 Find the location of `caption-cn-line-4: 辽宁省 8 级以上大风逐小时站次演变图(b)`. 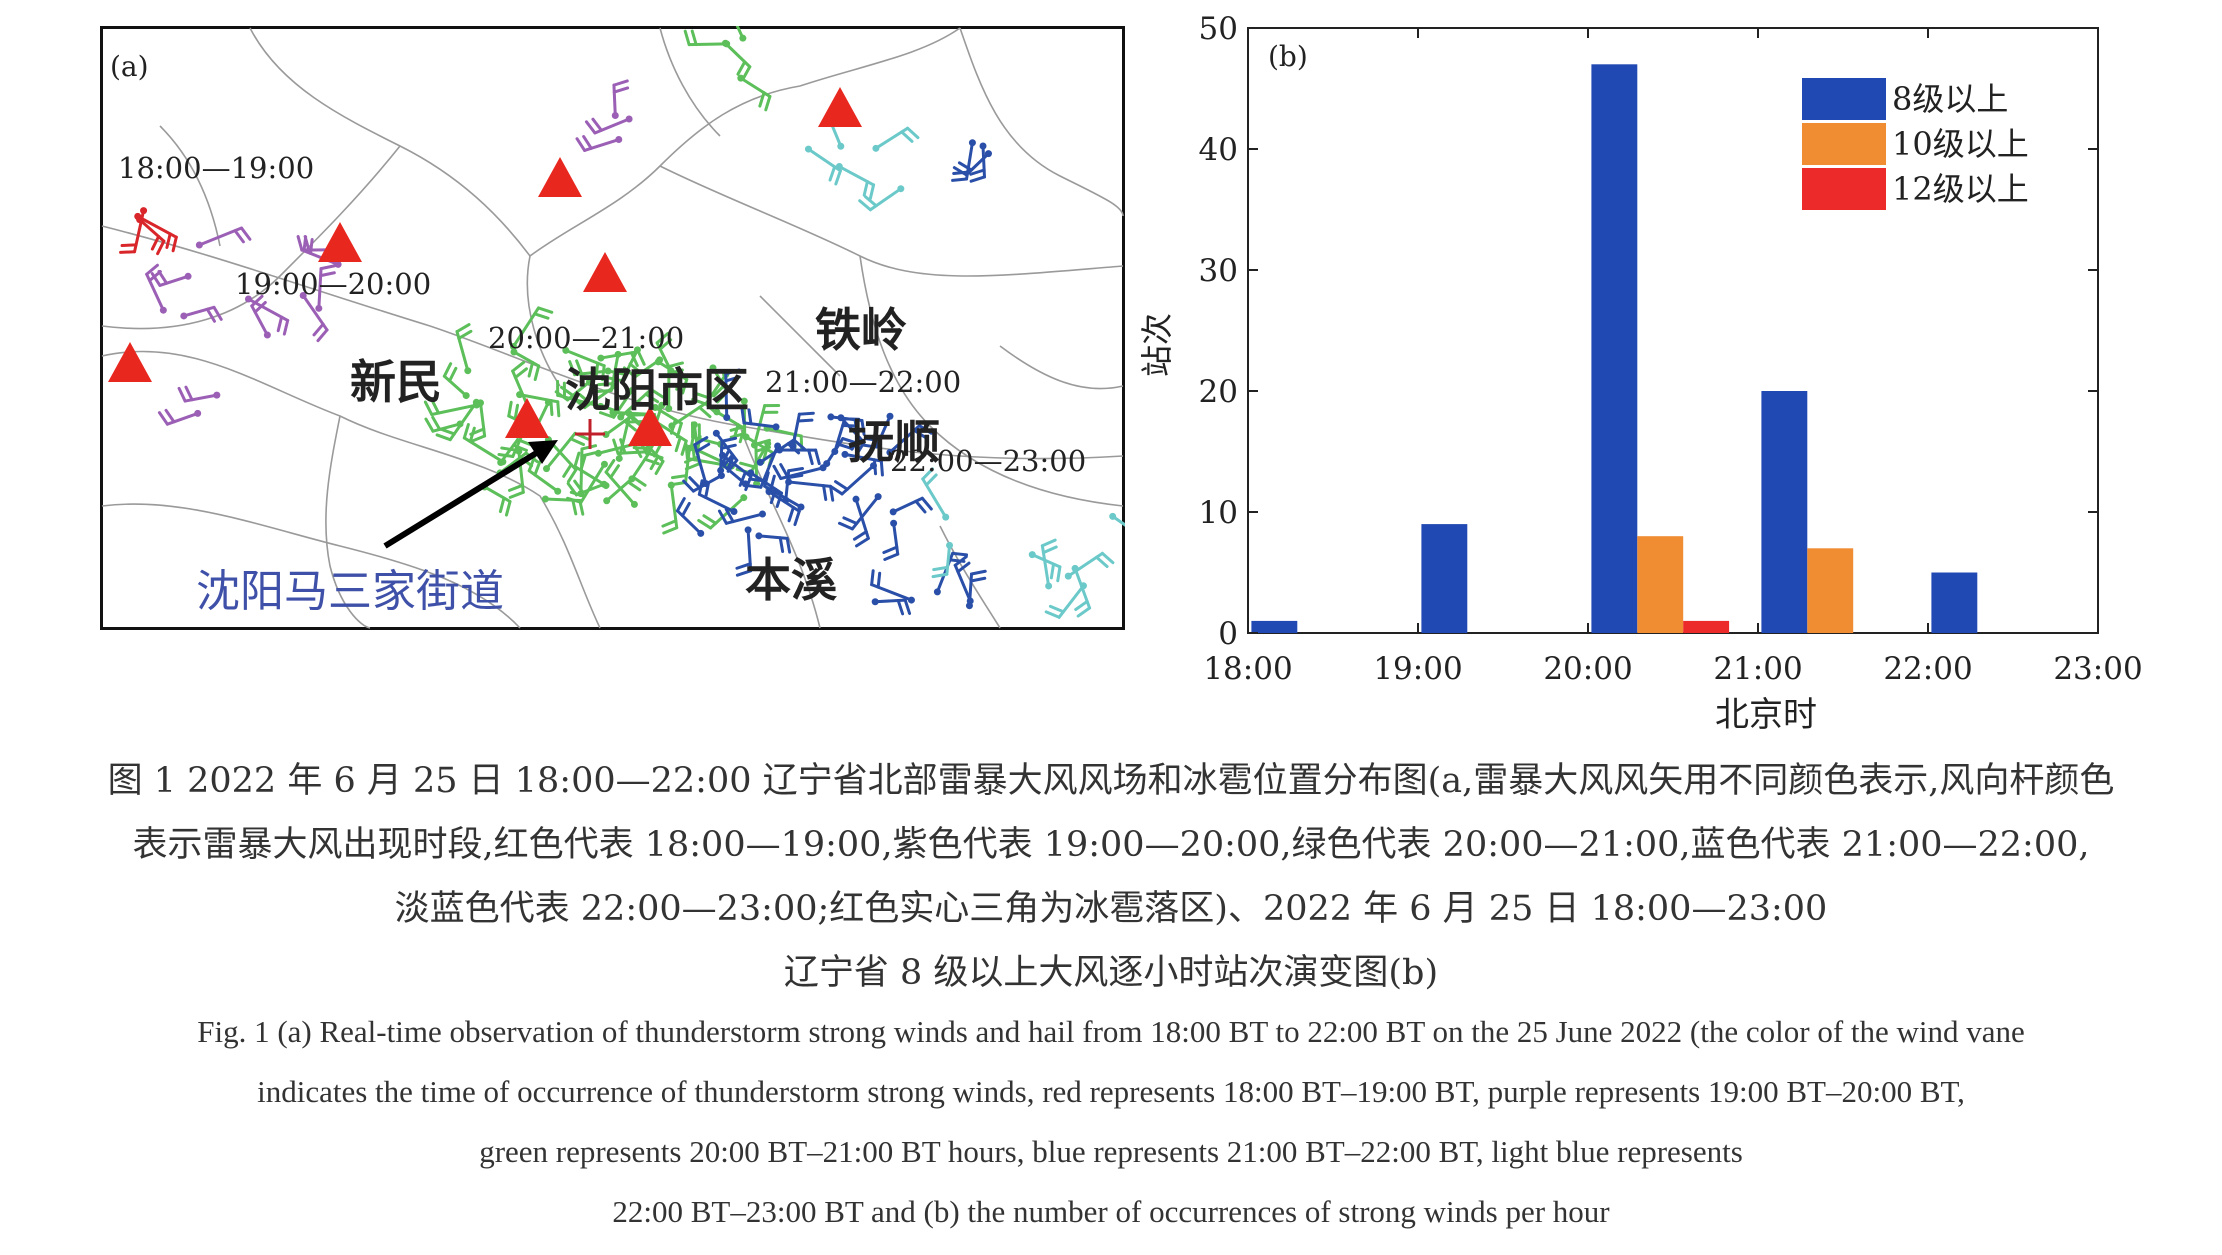

caption-cn-line-4: 辽宁省 8 级以上大风逐小时站次演变图(b) is located at coordinates (1111, 973).